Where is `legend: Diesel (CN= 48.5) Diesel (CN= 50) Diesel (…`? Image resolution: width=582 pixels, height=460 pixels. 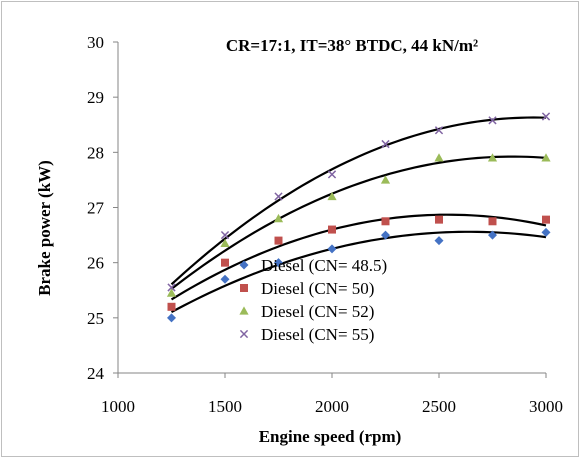
legend: Diesel (CN= 48.5) Diesel (CN= 50) Diesel (… is located at coordinates (313, 300).